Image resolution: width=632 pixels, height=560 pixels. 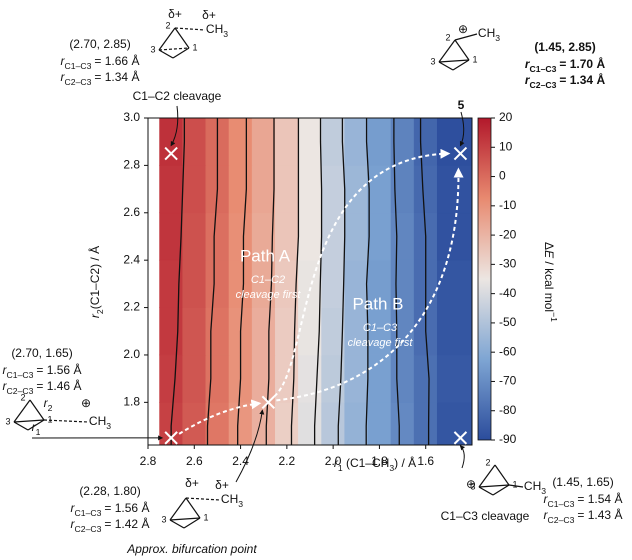 What do you see at coordinates (549, 254) in the screenshot?
I see `colorbar-label-part: E` at bounding box center [549, 254].